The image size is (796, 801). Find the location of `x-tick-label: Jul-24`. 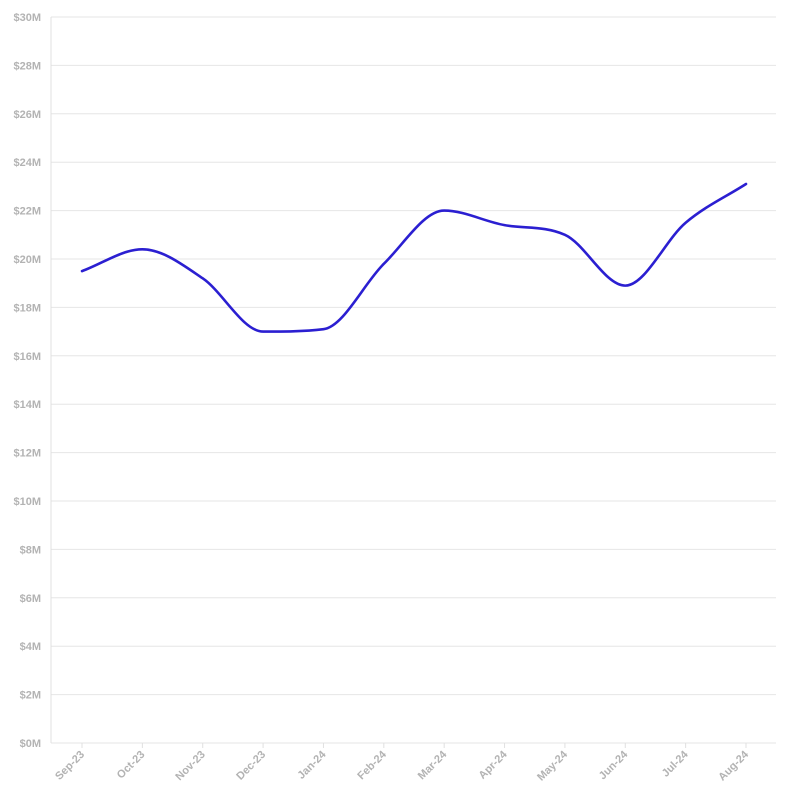

x-tick-label: Jul-24 is located at coordinates (676, 764).